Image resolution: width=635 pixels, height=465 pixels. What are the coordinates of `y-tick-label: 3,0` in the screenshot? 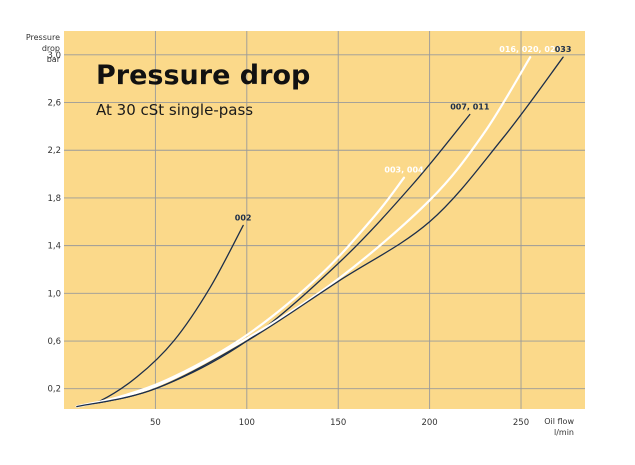 It's located at (54, 56).